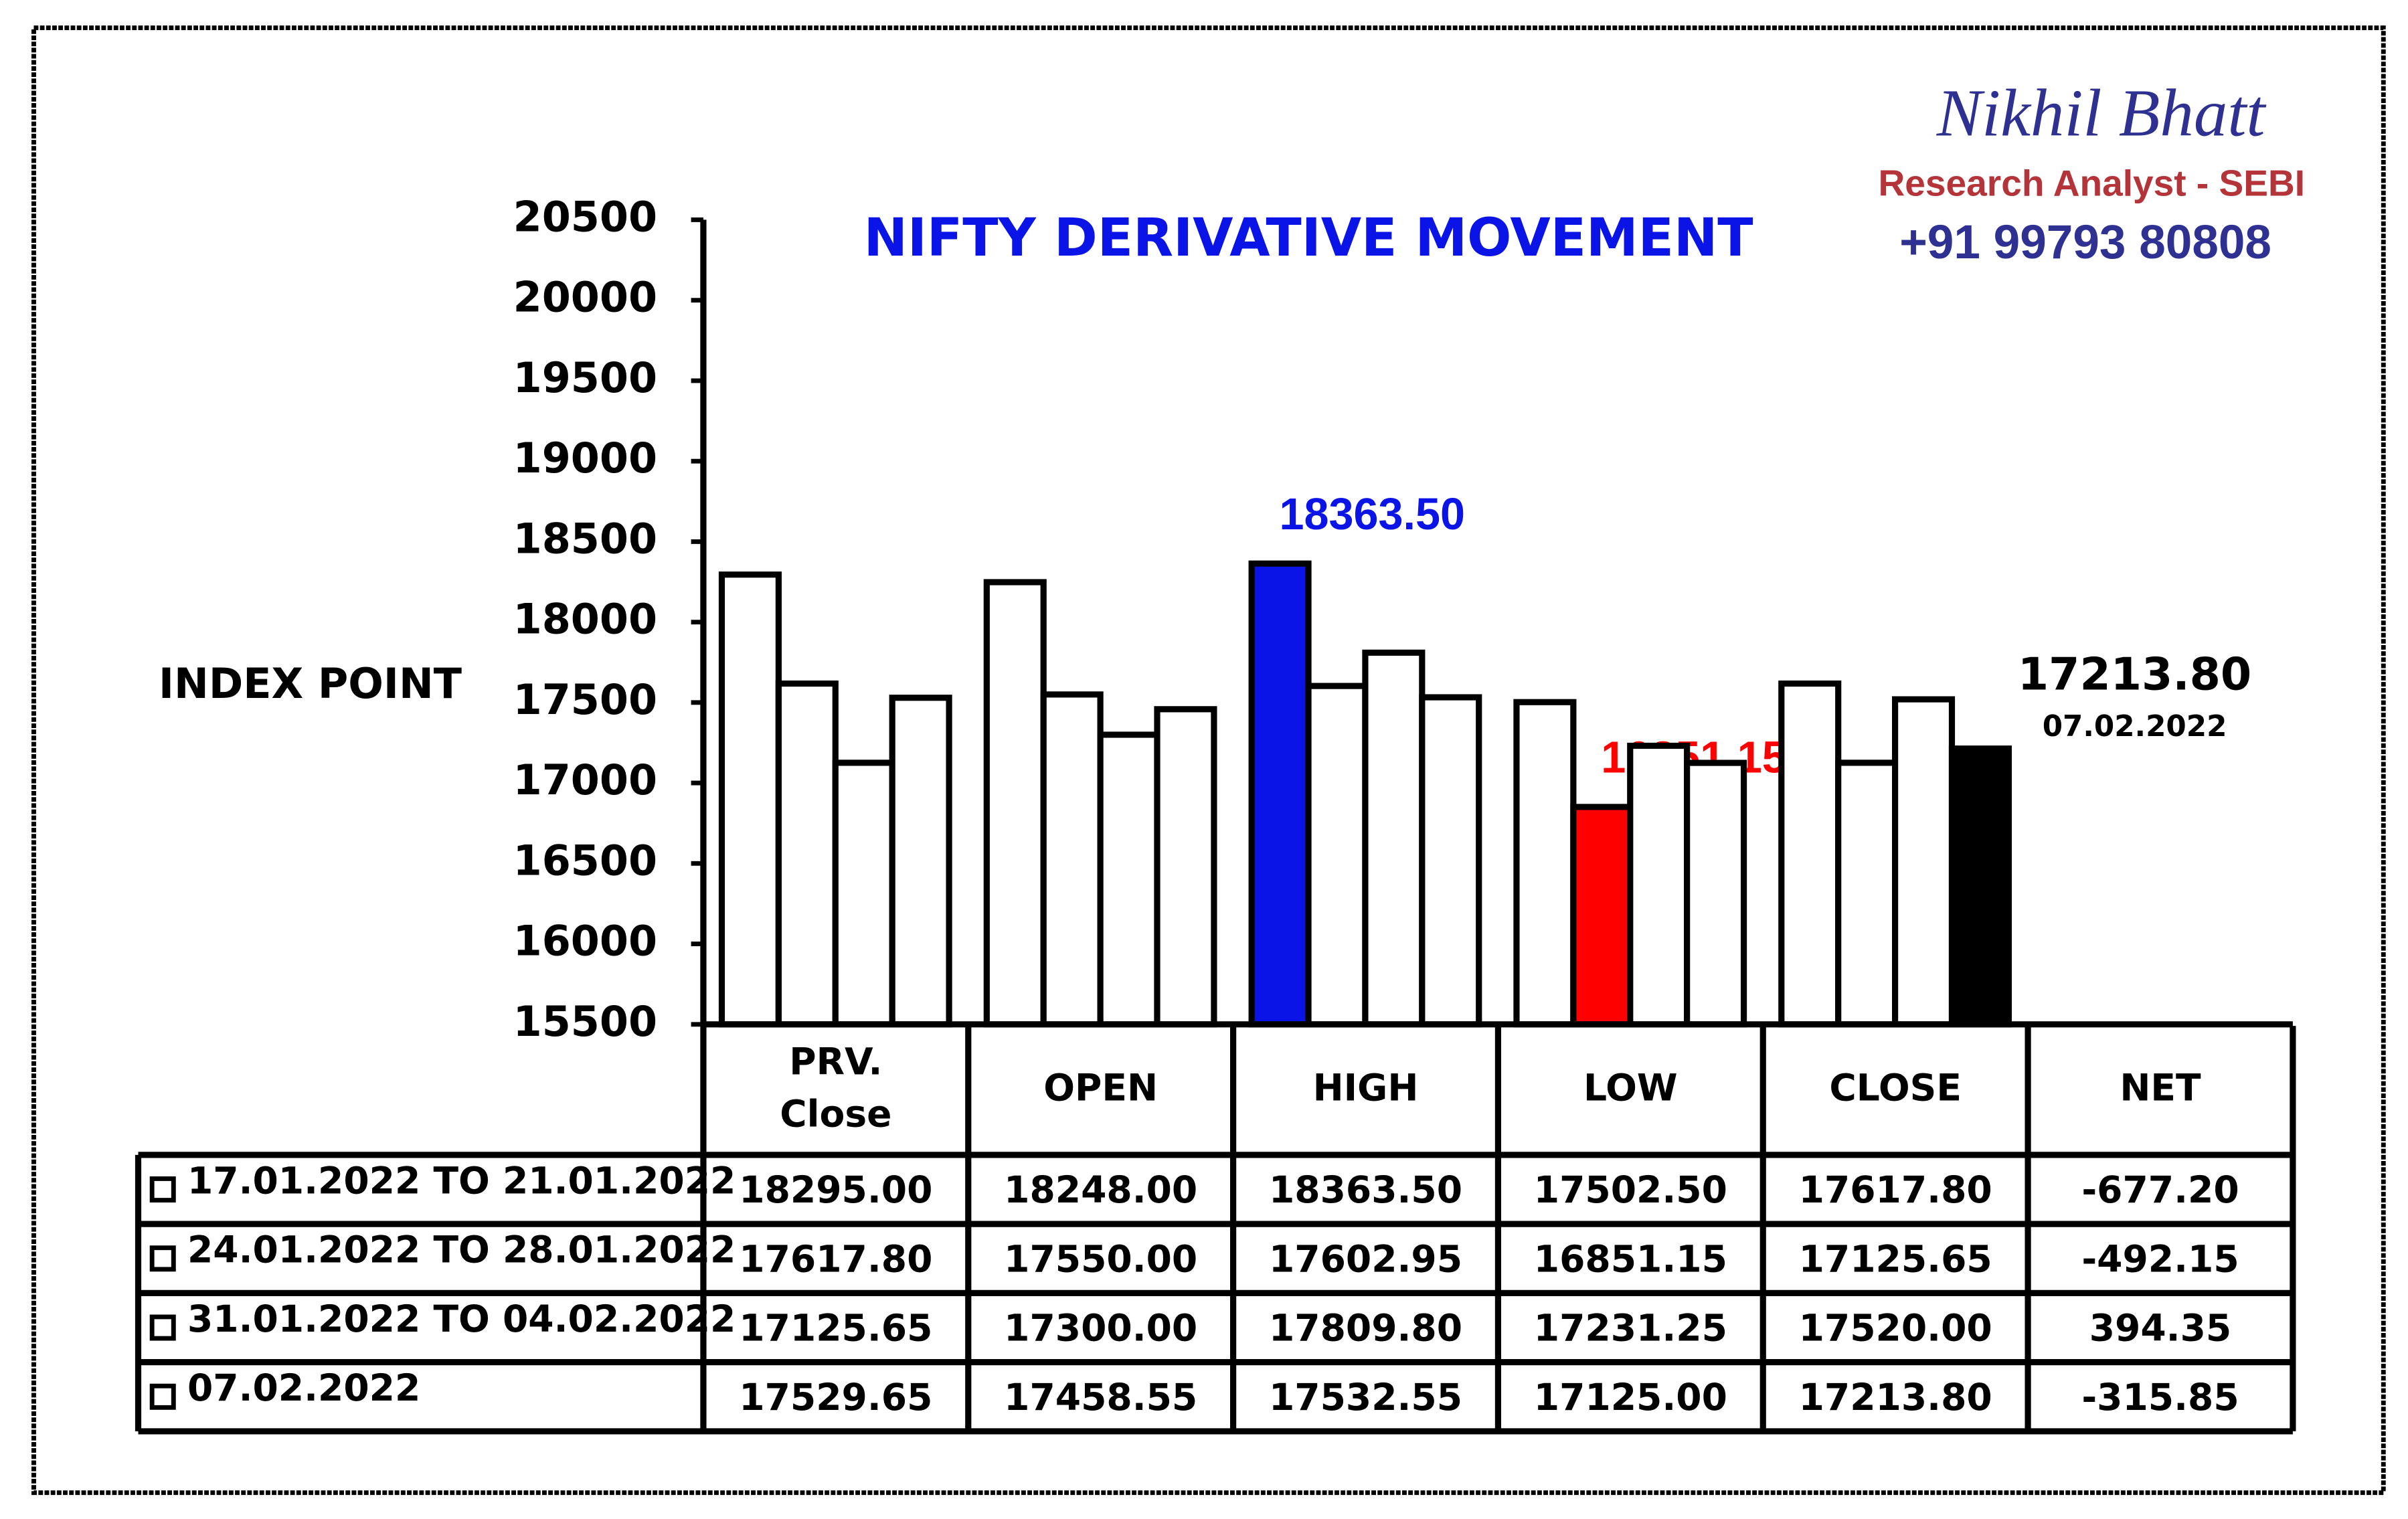 The image size is (2408, 1519). What do you see at coordinates (585, 538) in the screenshot?
I see `y-tick-label: 18500` at bounding box center [585, 538].